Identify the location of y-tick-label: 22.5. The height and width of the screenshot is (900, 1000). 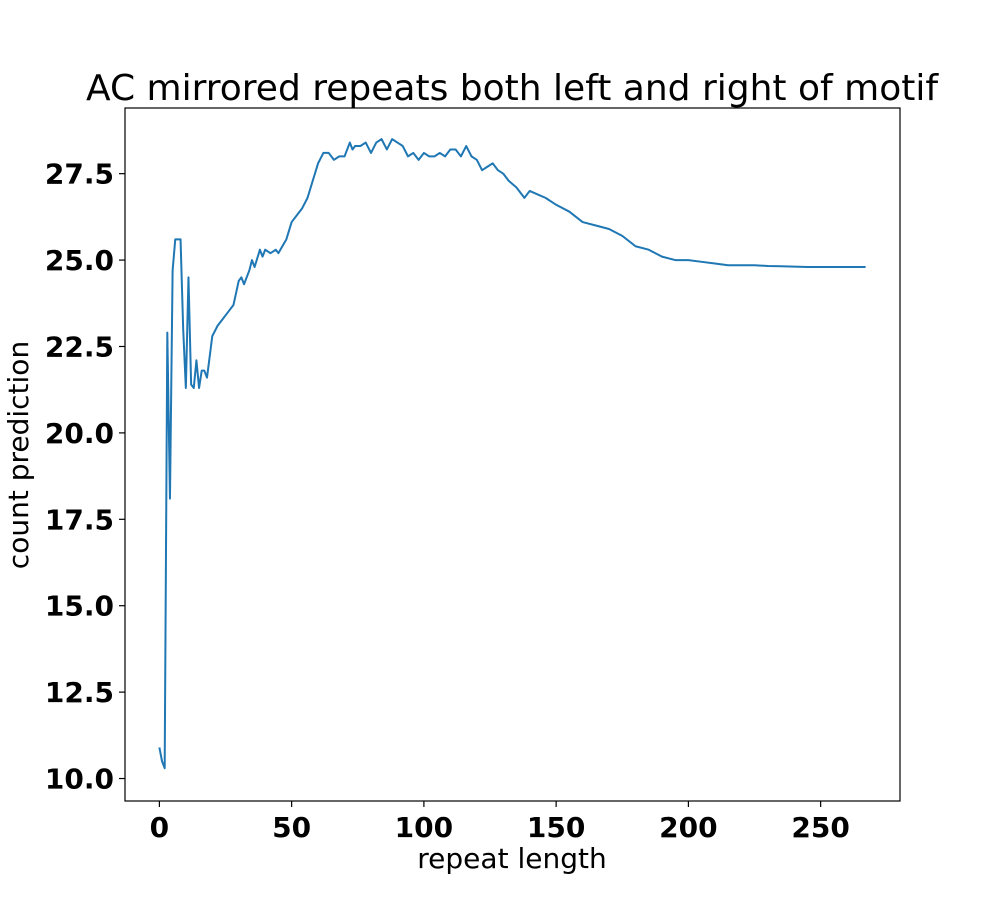
(79, 346).